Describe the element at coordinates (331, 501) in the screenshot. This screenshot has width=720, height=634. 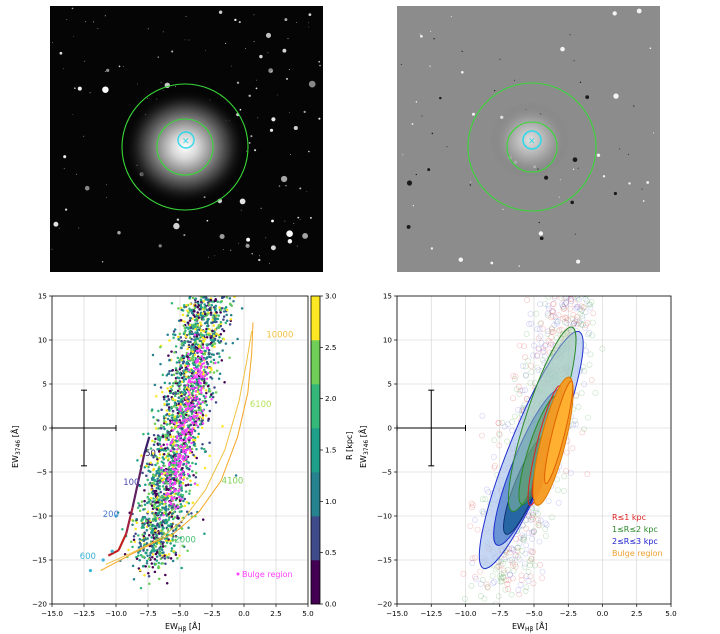
I see `colorbar-tick-label: 1.0` at that location.